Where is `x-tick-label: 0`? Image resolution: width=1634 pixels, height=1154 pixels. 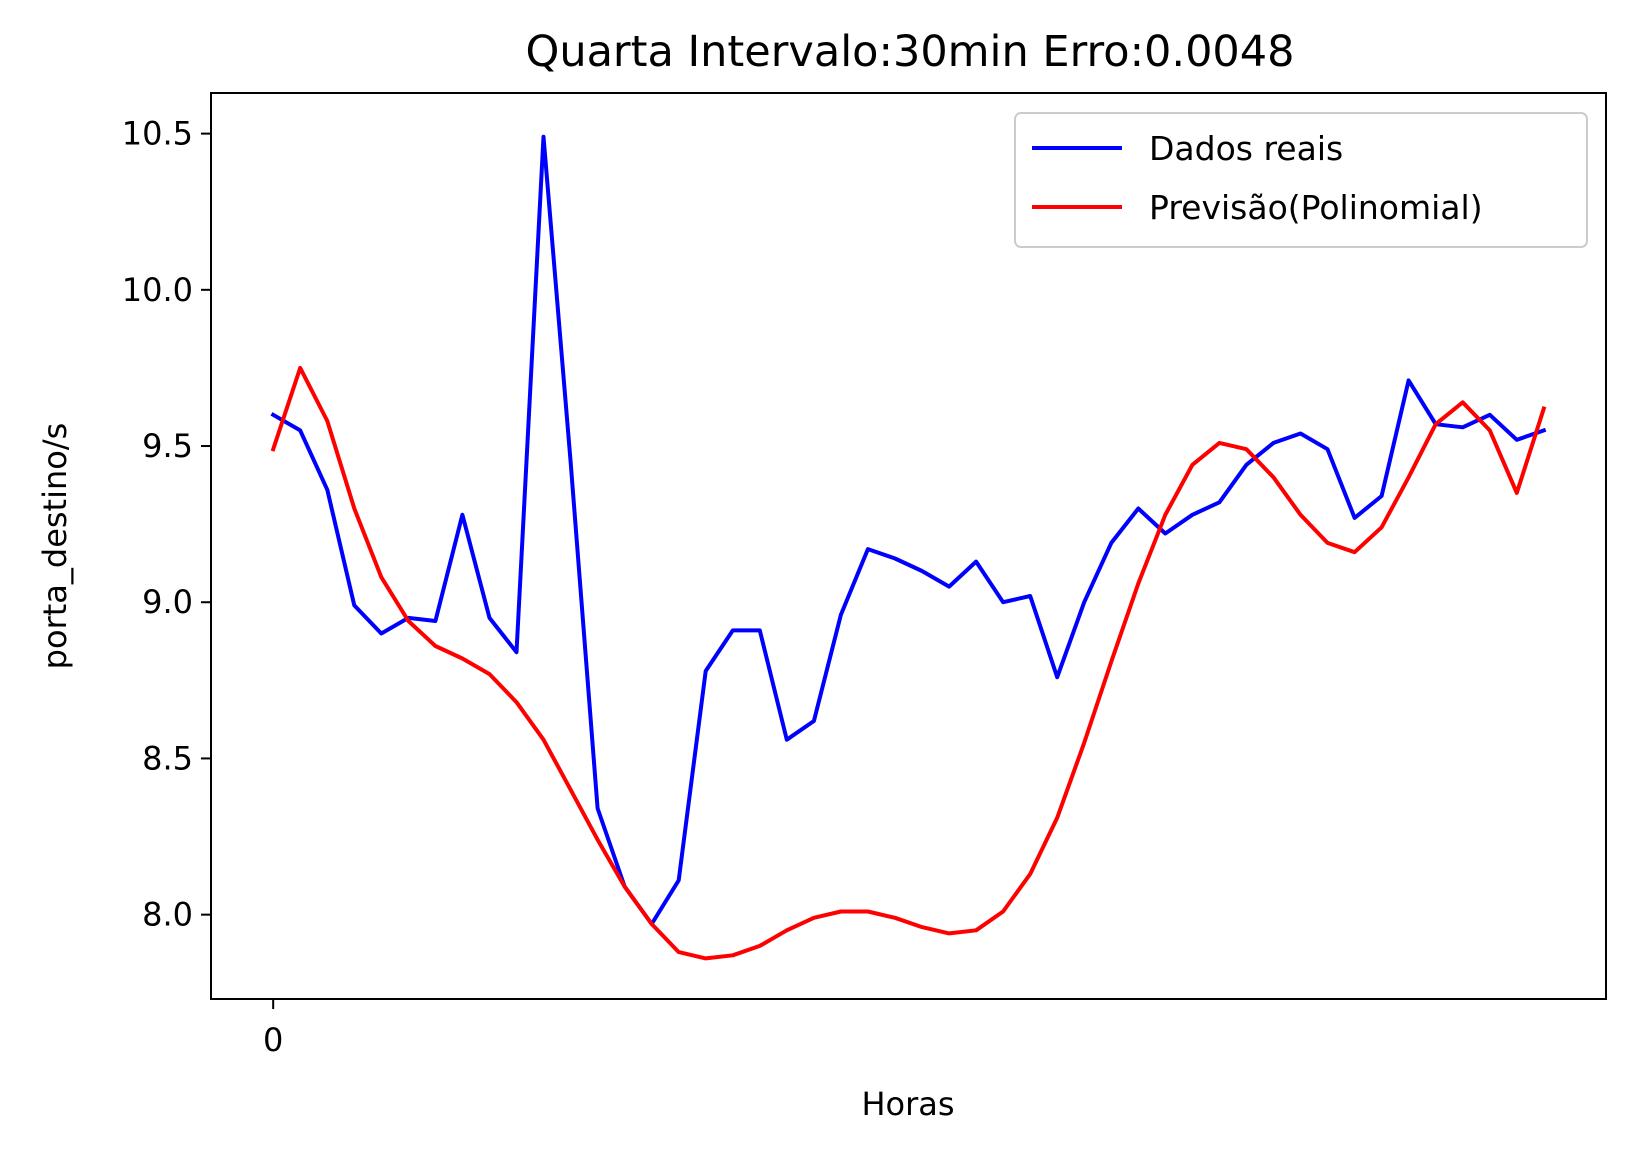 x-tick-label: 0 is located at coordinates (273, 1040).